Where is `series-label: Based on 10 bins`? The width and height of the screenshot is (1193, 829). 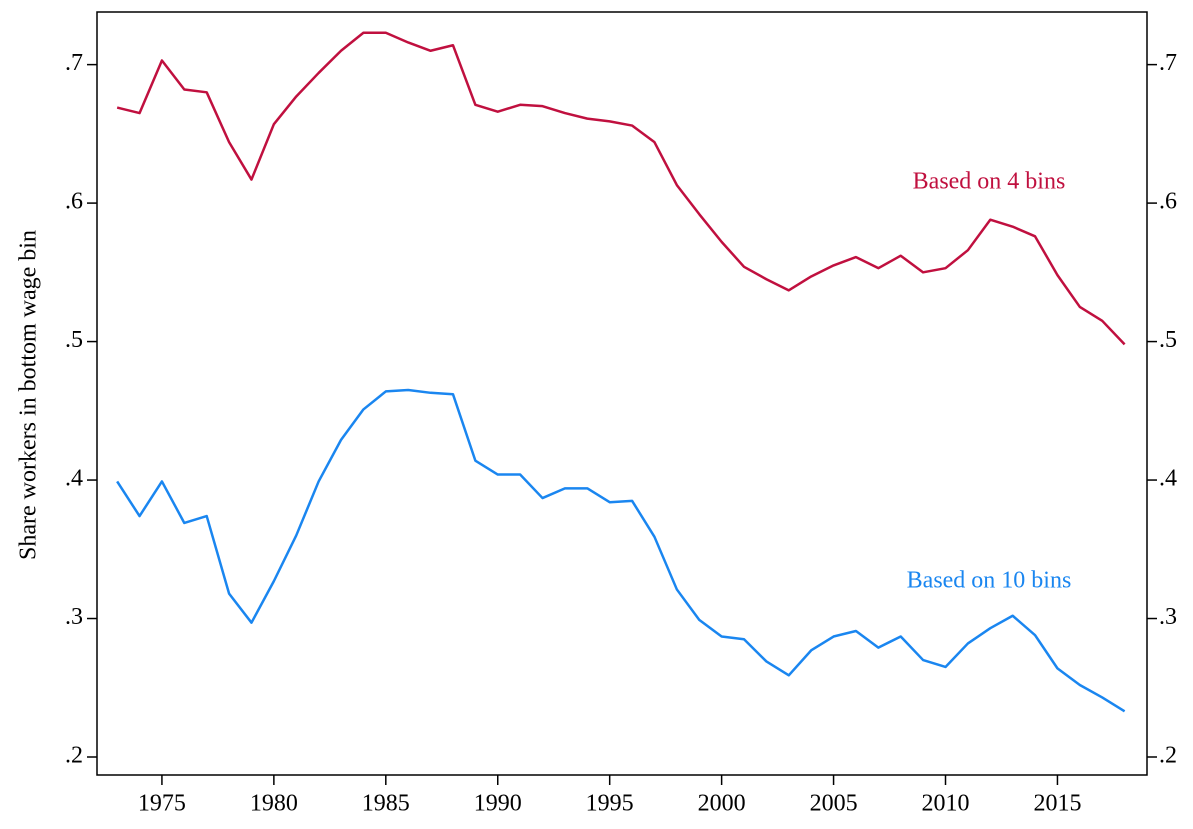
series-label: Based on 10 bins is located at coordinates (989, 581).